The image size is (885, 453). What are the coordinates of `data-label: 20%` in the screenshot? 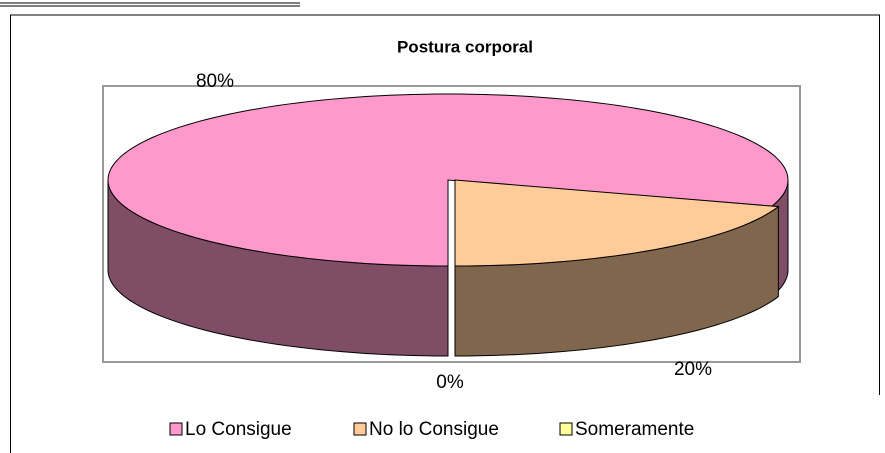 It's located at (693, 369).